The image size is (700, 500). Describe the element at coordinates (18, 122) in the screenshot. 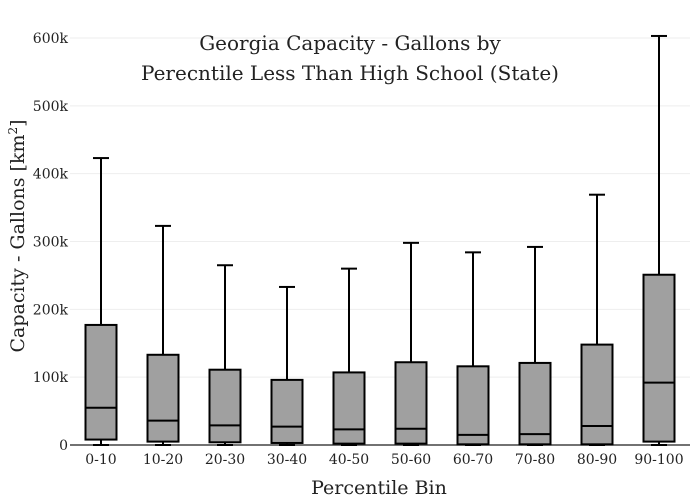

I see `y-axis-title-tail: ]` at that location.